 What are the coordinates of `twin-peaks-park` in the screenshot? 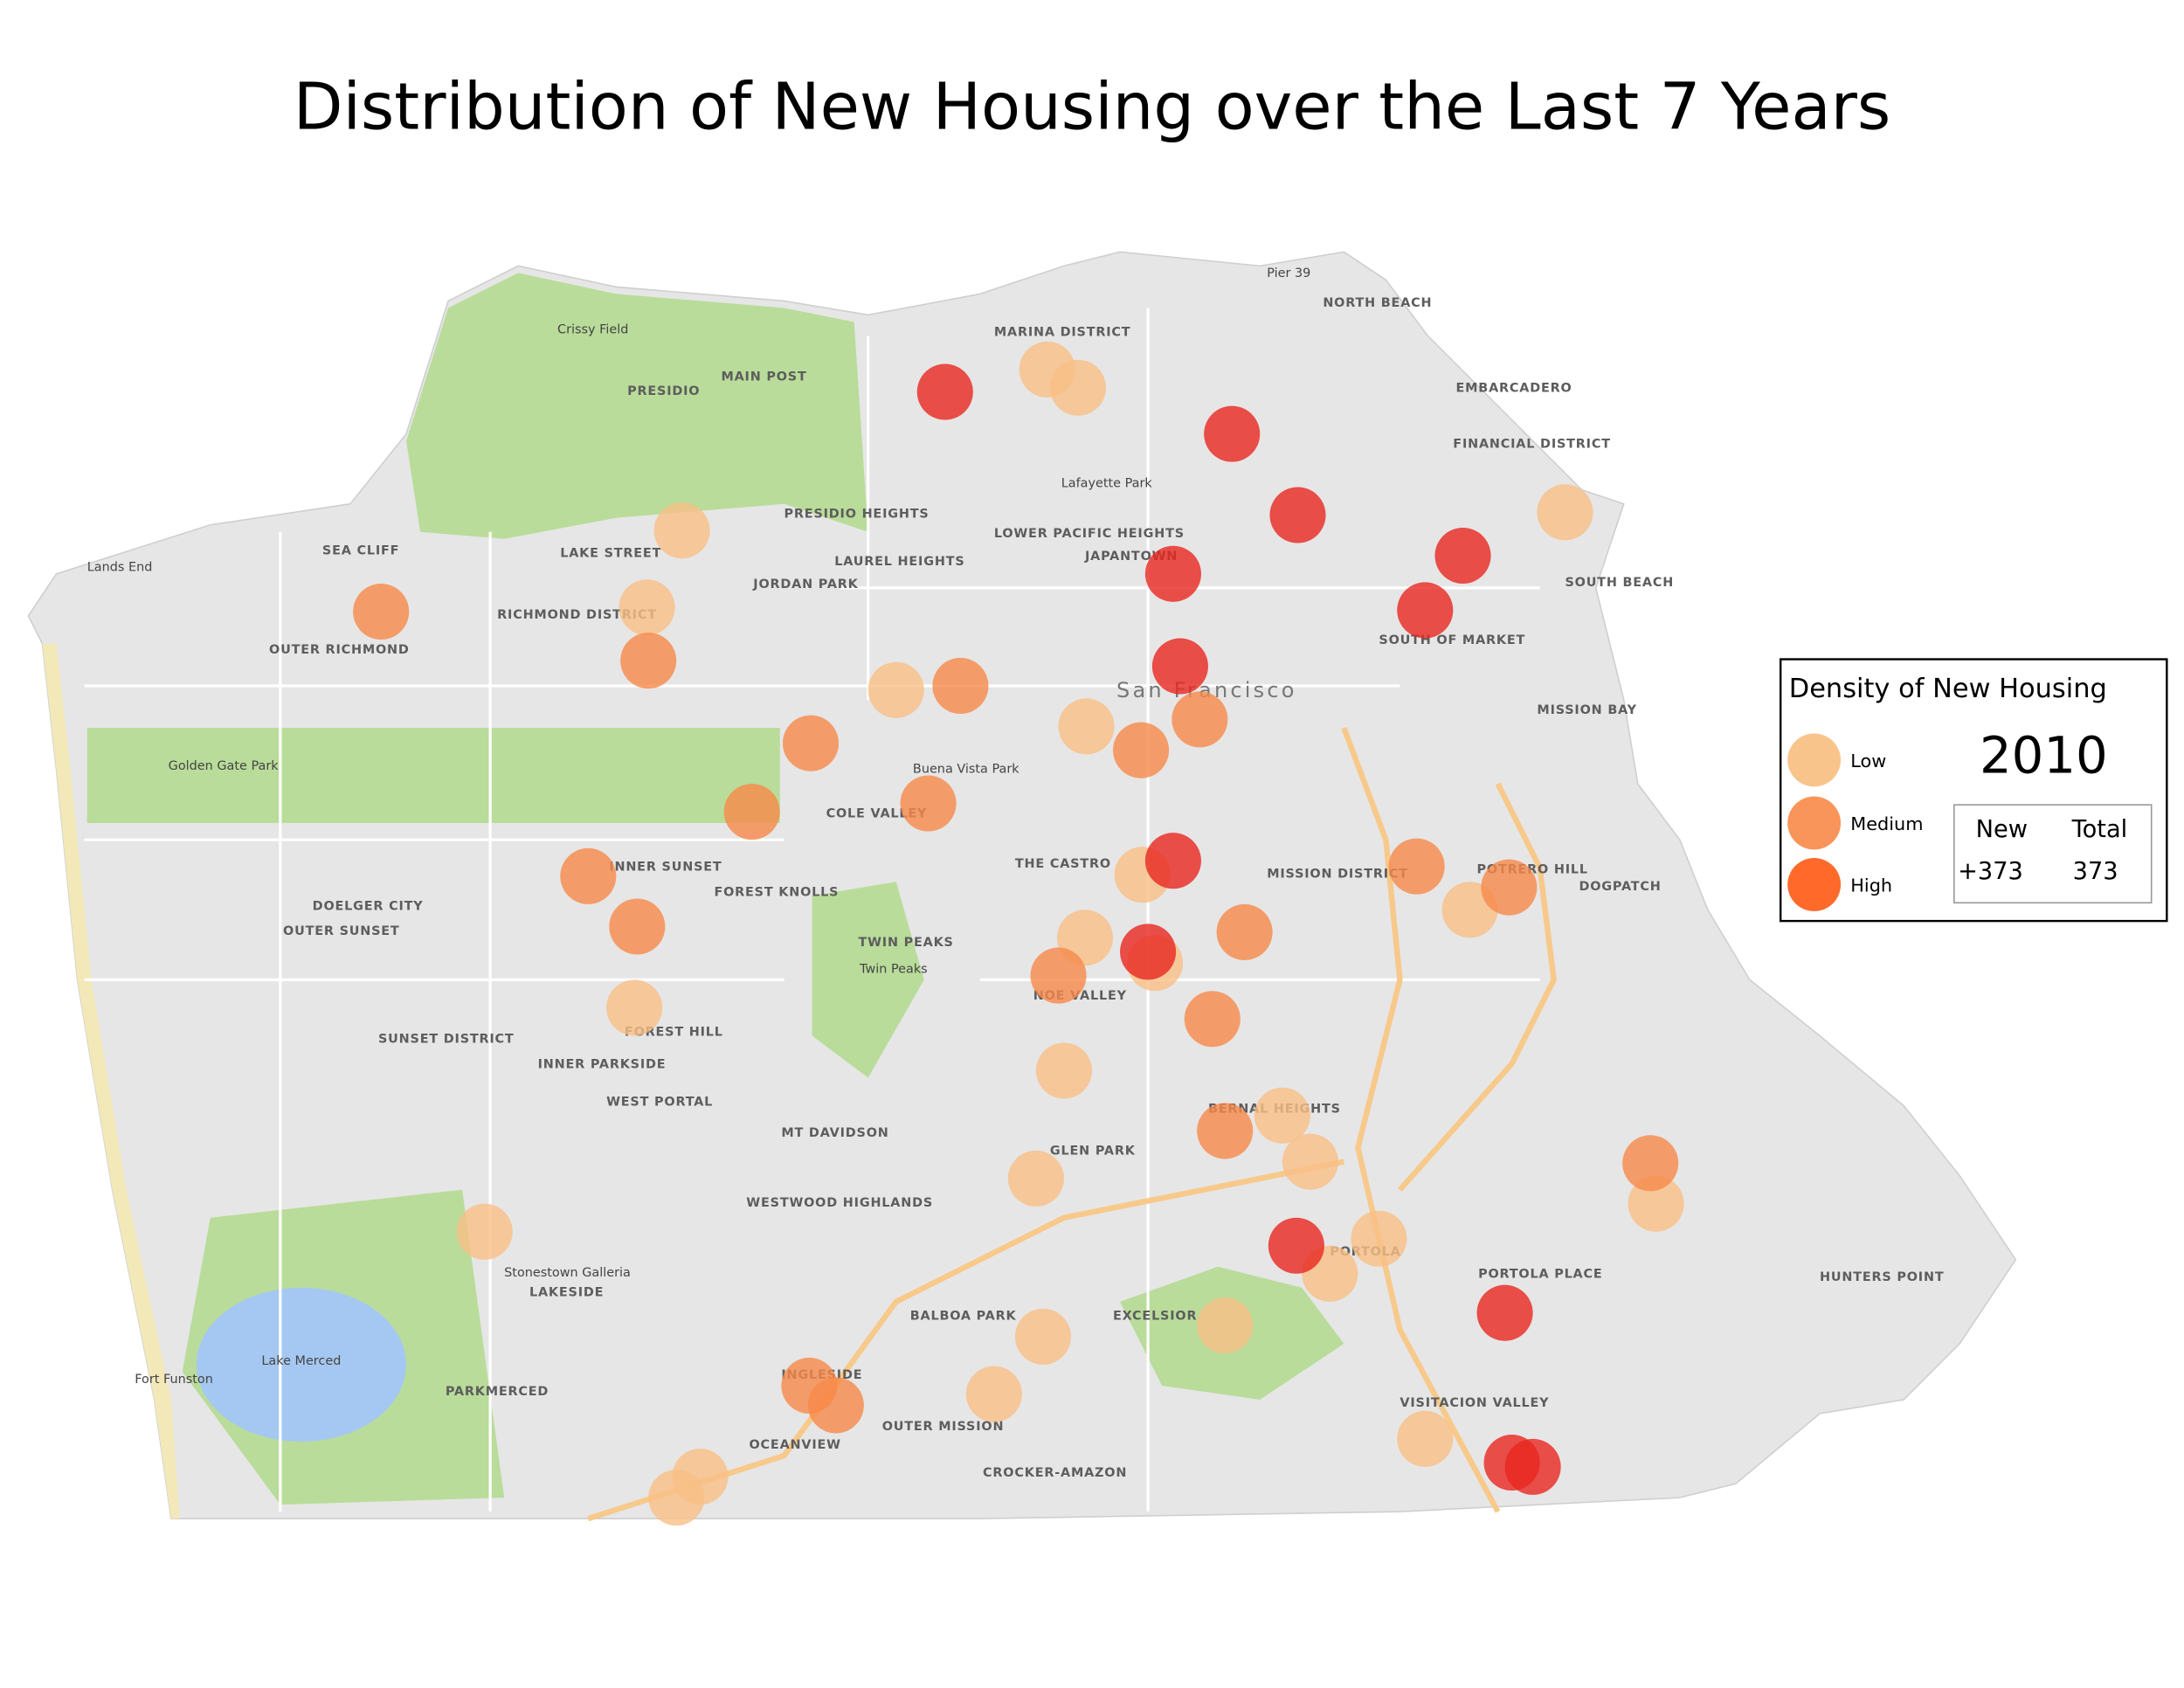 It's located at (868, 980).